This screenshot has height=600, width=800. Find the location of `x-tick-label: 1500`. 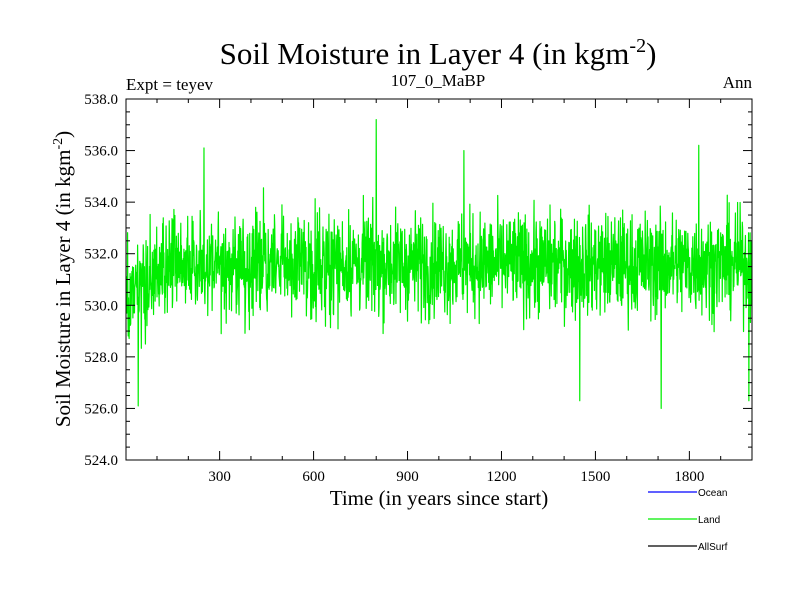

x-tick-label: 1500 is located at coordinates (595, 477).